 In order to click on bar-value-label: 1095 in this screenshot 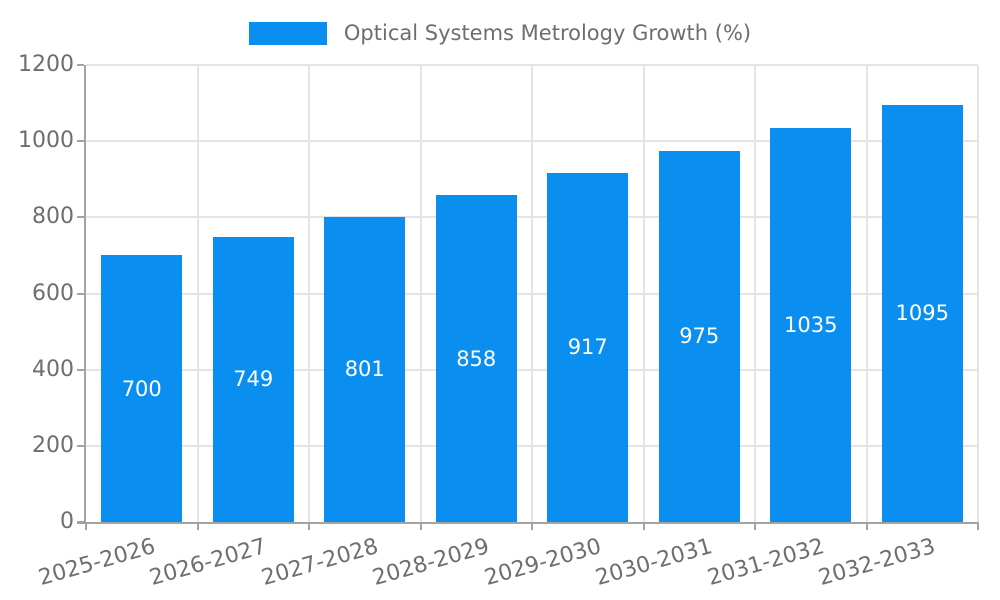, I will do `click(922, 313)`.